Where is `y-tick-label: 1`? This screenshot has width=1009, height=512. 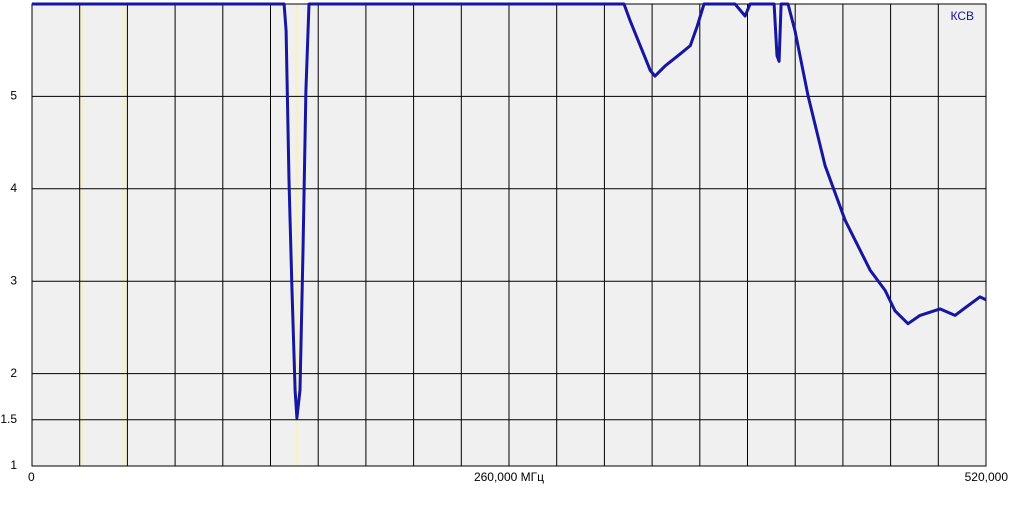
y-tick-label: 1 is located at coordinates (13, 465).